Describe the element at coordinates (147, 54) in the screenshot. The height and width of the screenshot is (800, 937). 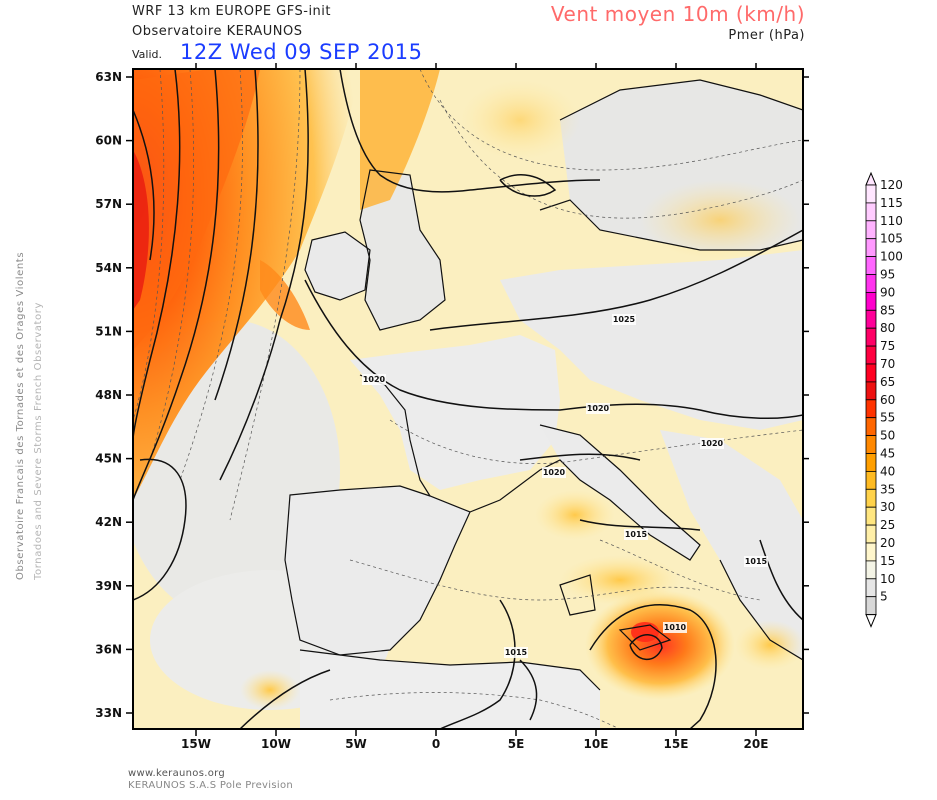
I see `valid-label: Valid.` at that location.